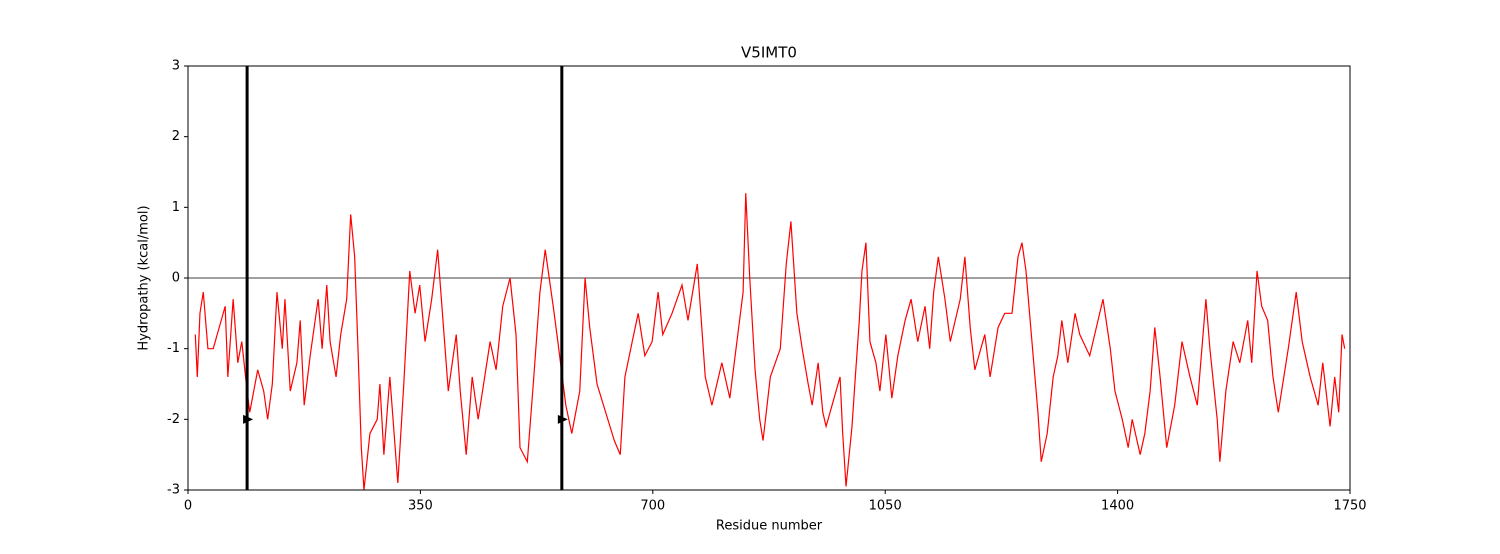 The image size is (1500, 554). What do you see at coordinates (769, 53) in the screenshot?
I see `chart-title: V5IMT0` at bounding box center [769, 53].